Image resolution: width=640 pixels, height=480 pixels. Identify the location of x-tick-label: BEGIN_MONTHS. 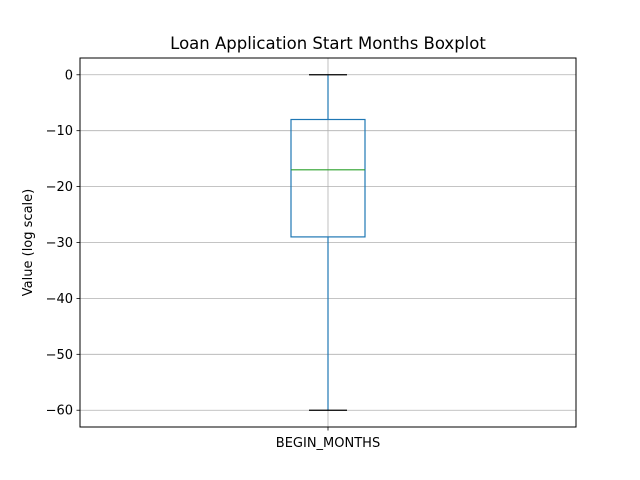
(328, 443).